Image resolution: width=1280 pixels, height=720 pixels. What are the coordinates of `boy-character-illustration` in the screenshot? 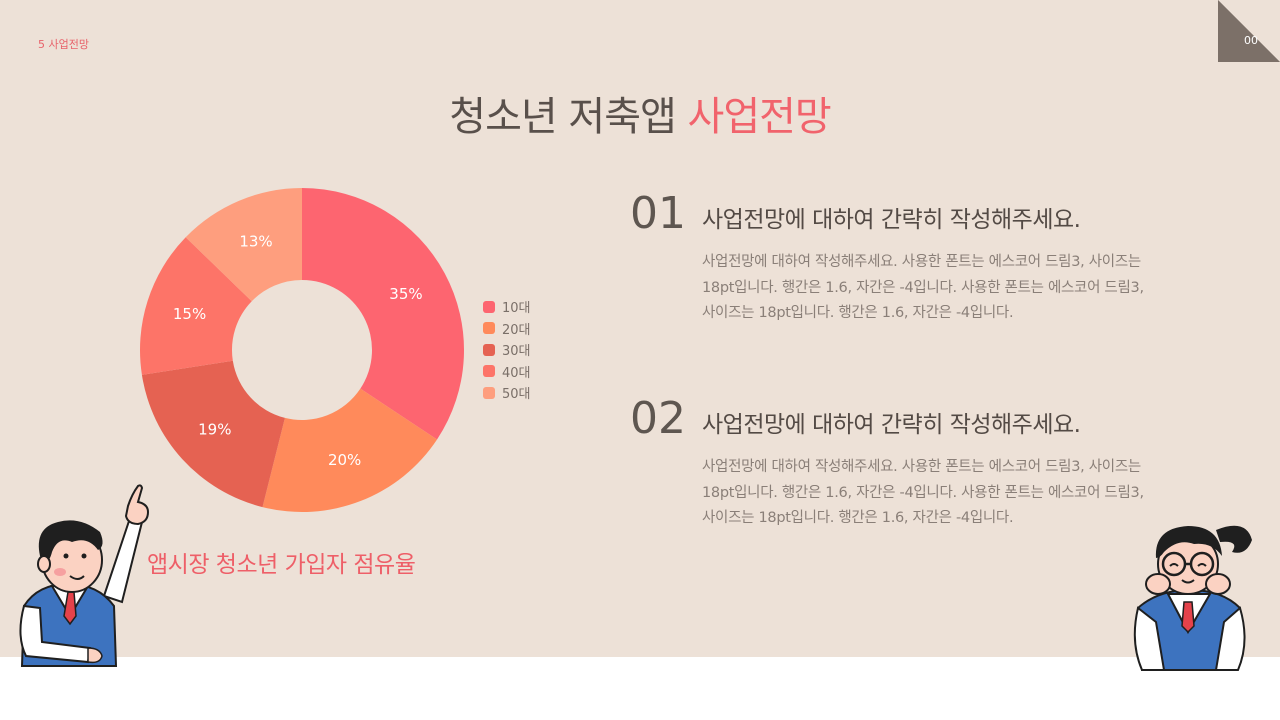 It's located at (84, 575).